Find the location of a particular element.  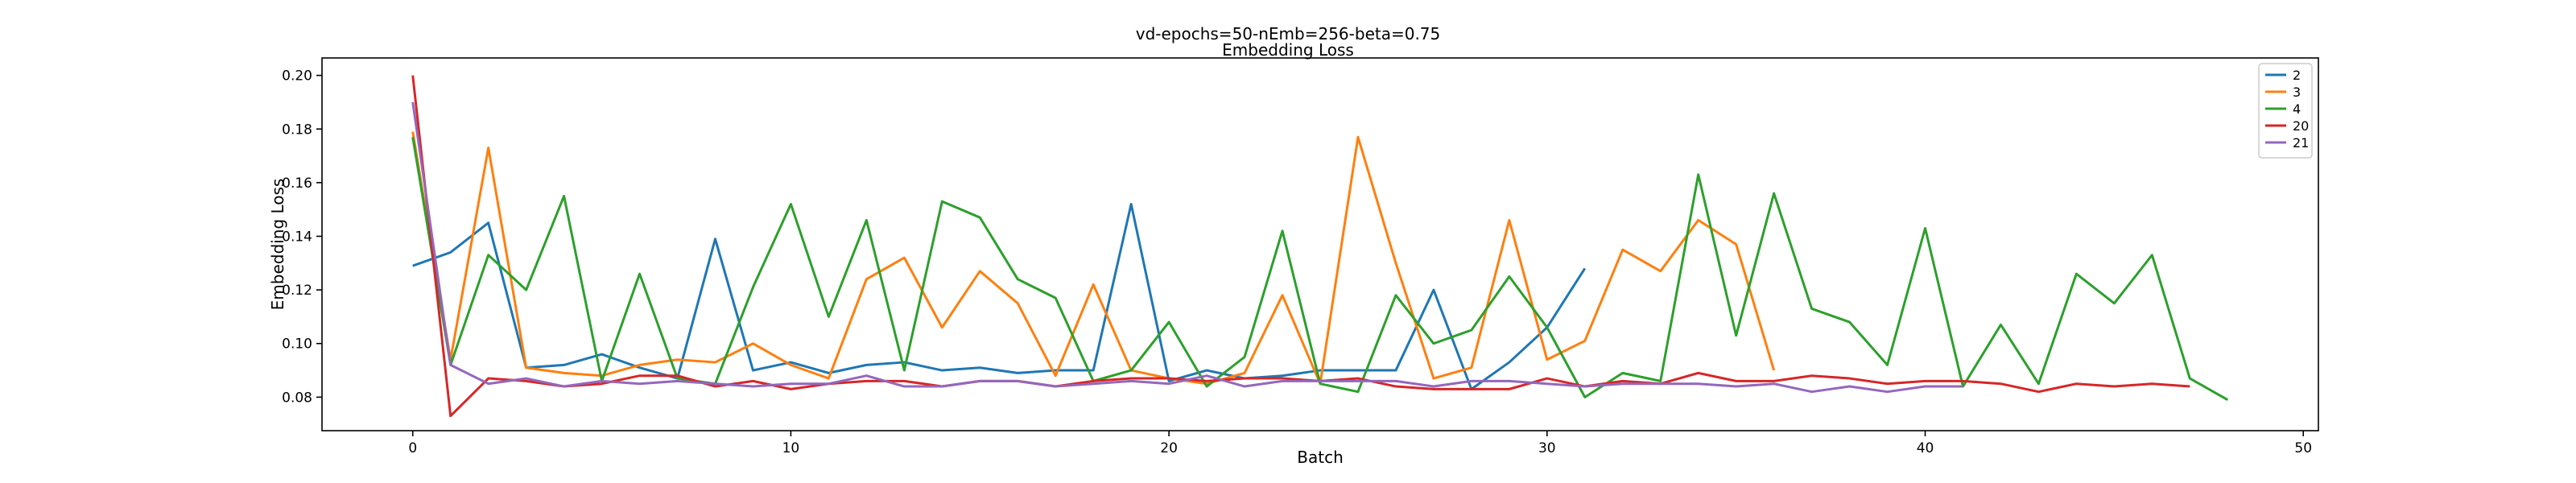

x-tick-label: 40 is located at coordinates (1926, 448).